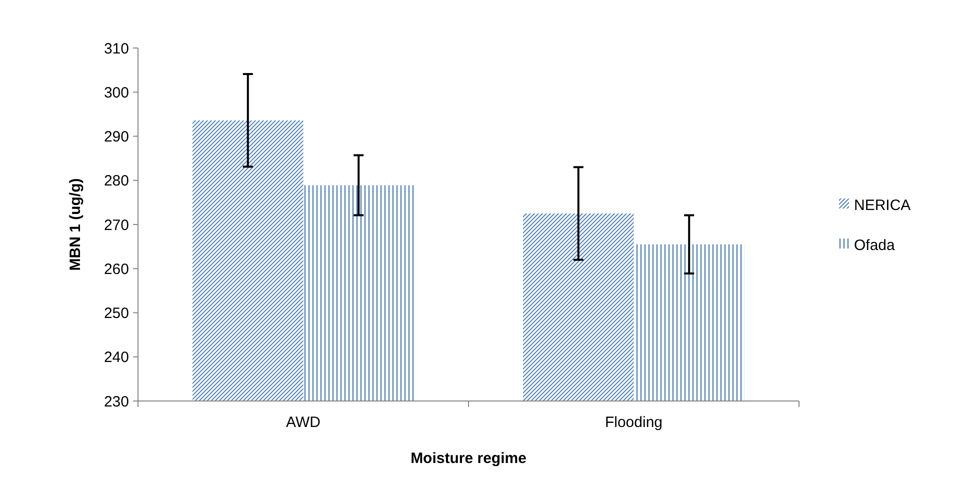 This screenshot has height=479, width=962. What do you see at coordinates (468, 458) in the screenshot?
I see `x-axis-title: Moisture regime` at bounding box center [468, 458].